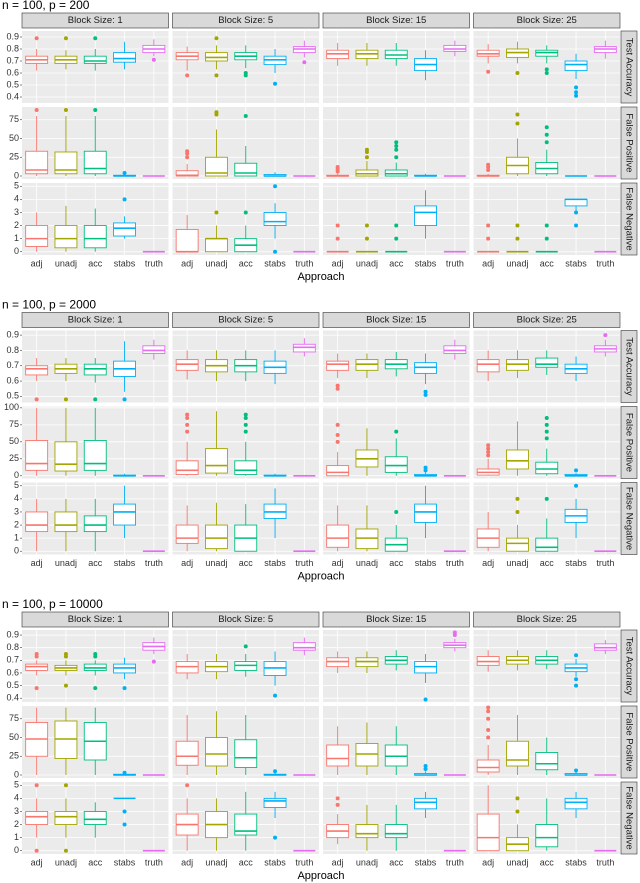 The width and height of the screenshot is (640, 883). What do you see at coordinates (16, 212) in the screenshot?
I see `y-tick-label: 3` at bounding box center [16, 212].